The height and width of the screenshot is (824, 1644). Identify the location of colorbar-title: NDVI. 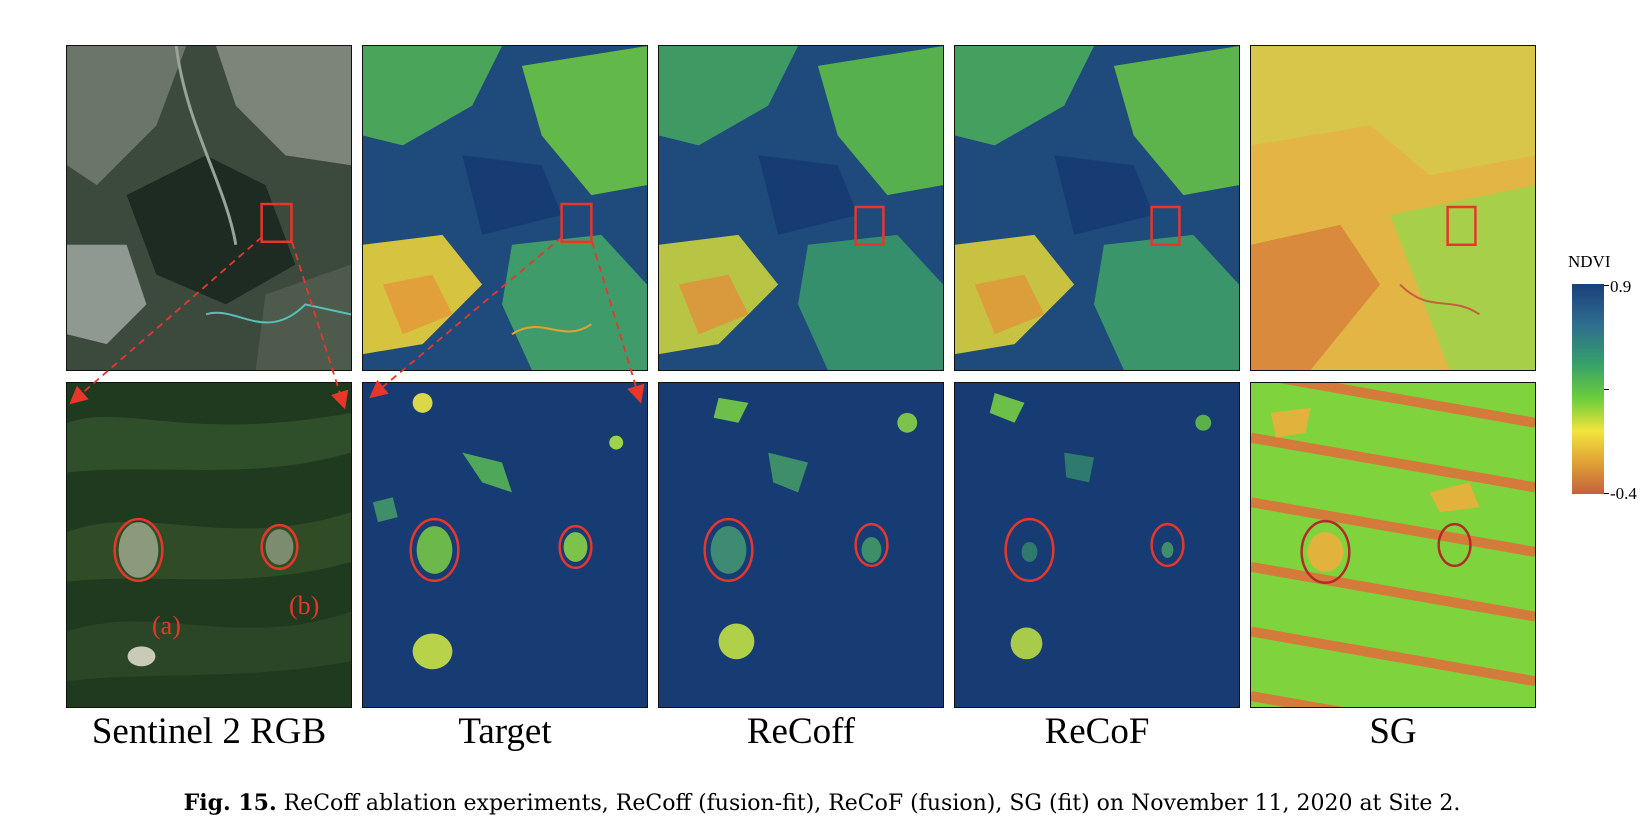
(1589, 261).